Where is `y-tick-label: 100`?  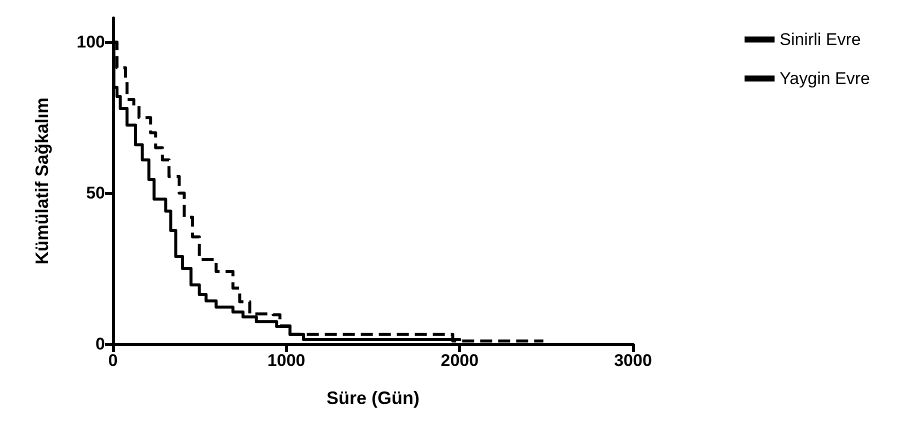
y-tick-label: 100 is located at coordinates (90, 42).